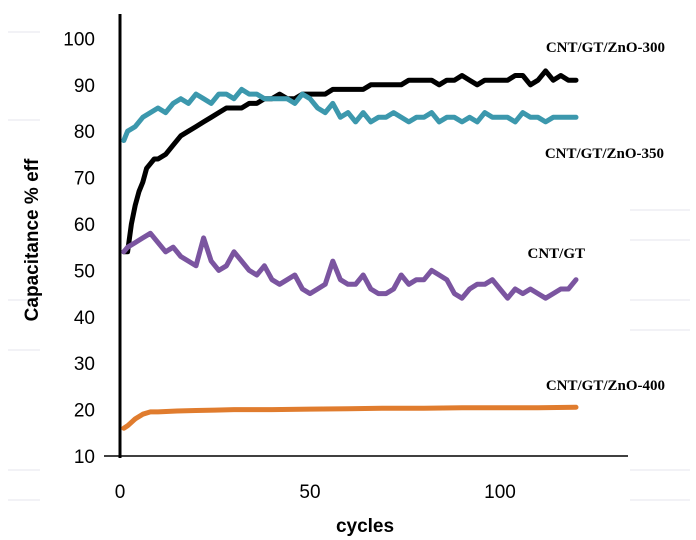 This screenshot has width=696, height=540. What do you see at coordinates (605, 386) in the screenshot?
I see `series-label-cnt-gt-zno-400: CNT/GT/ZnO-400` at bounding box center [605, 386].